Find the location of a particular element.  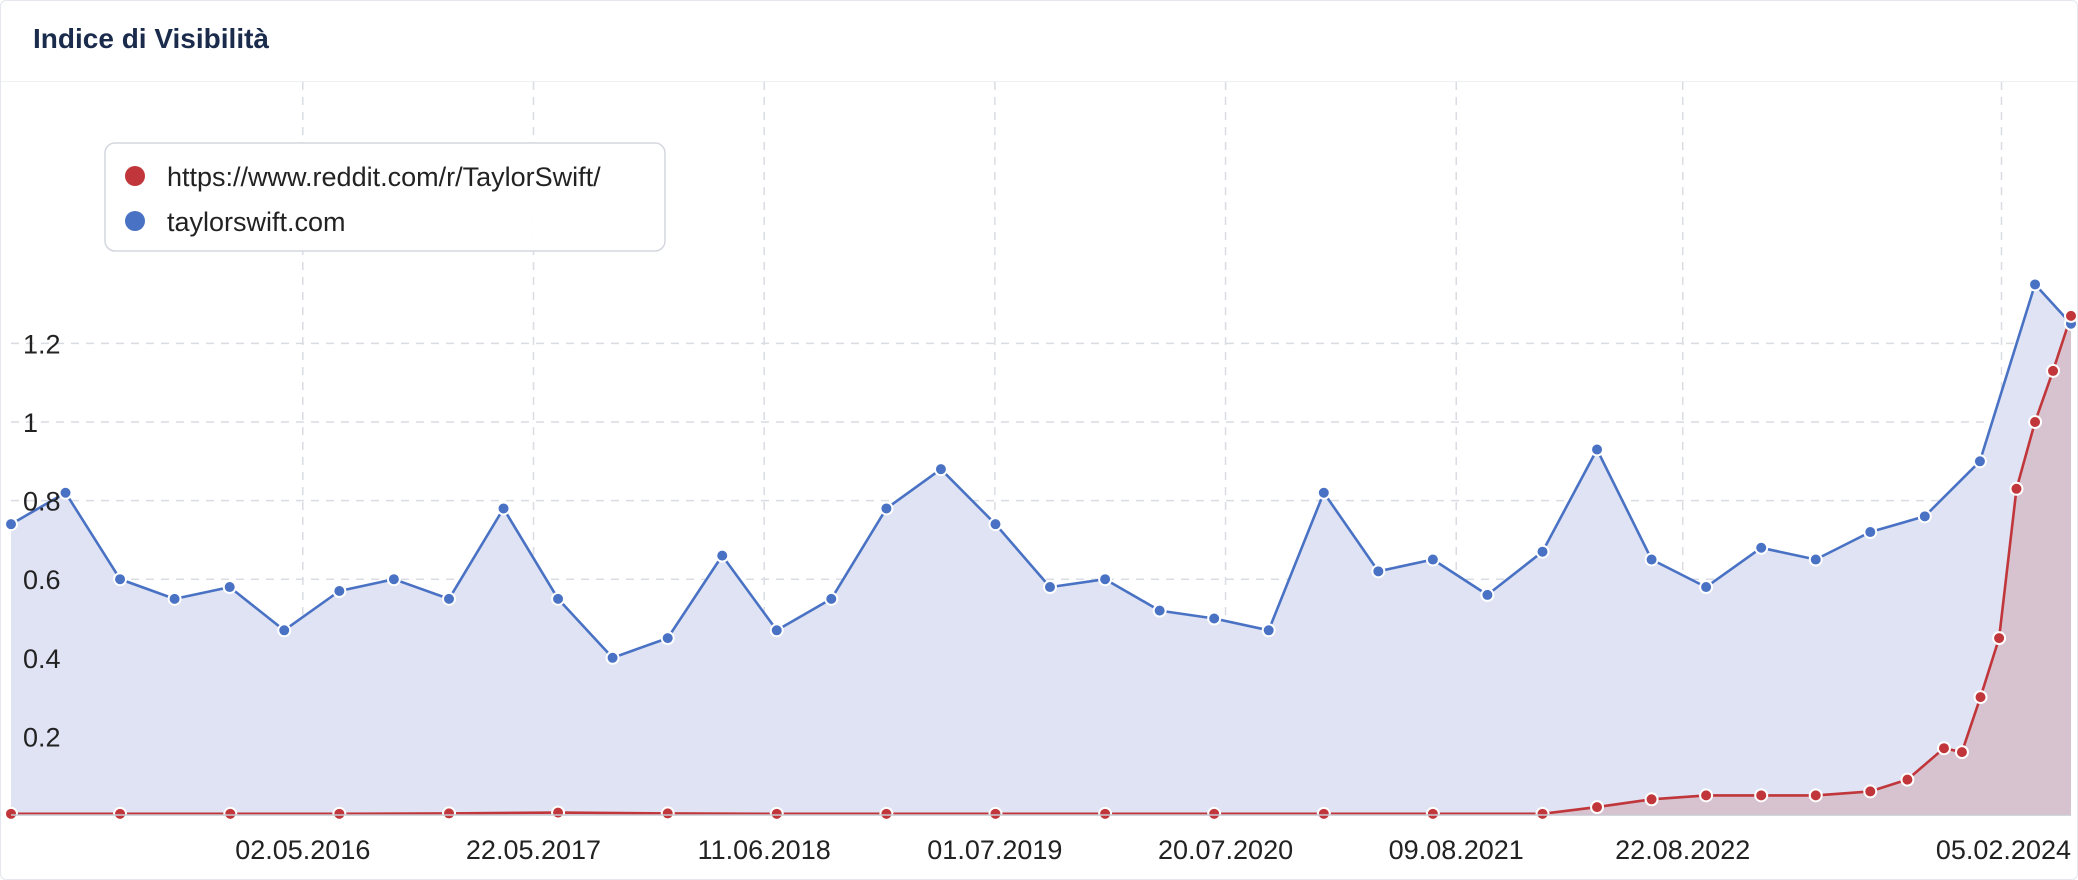

y-tick-label: 0.8 is located at coordinates (42, 502).